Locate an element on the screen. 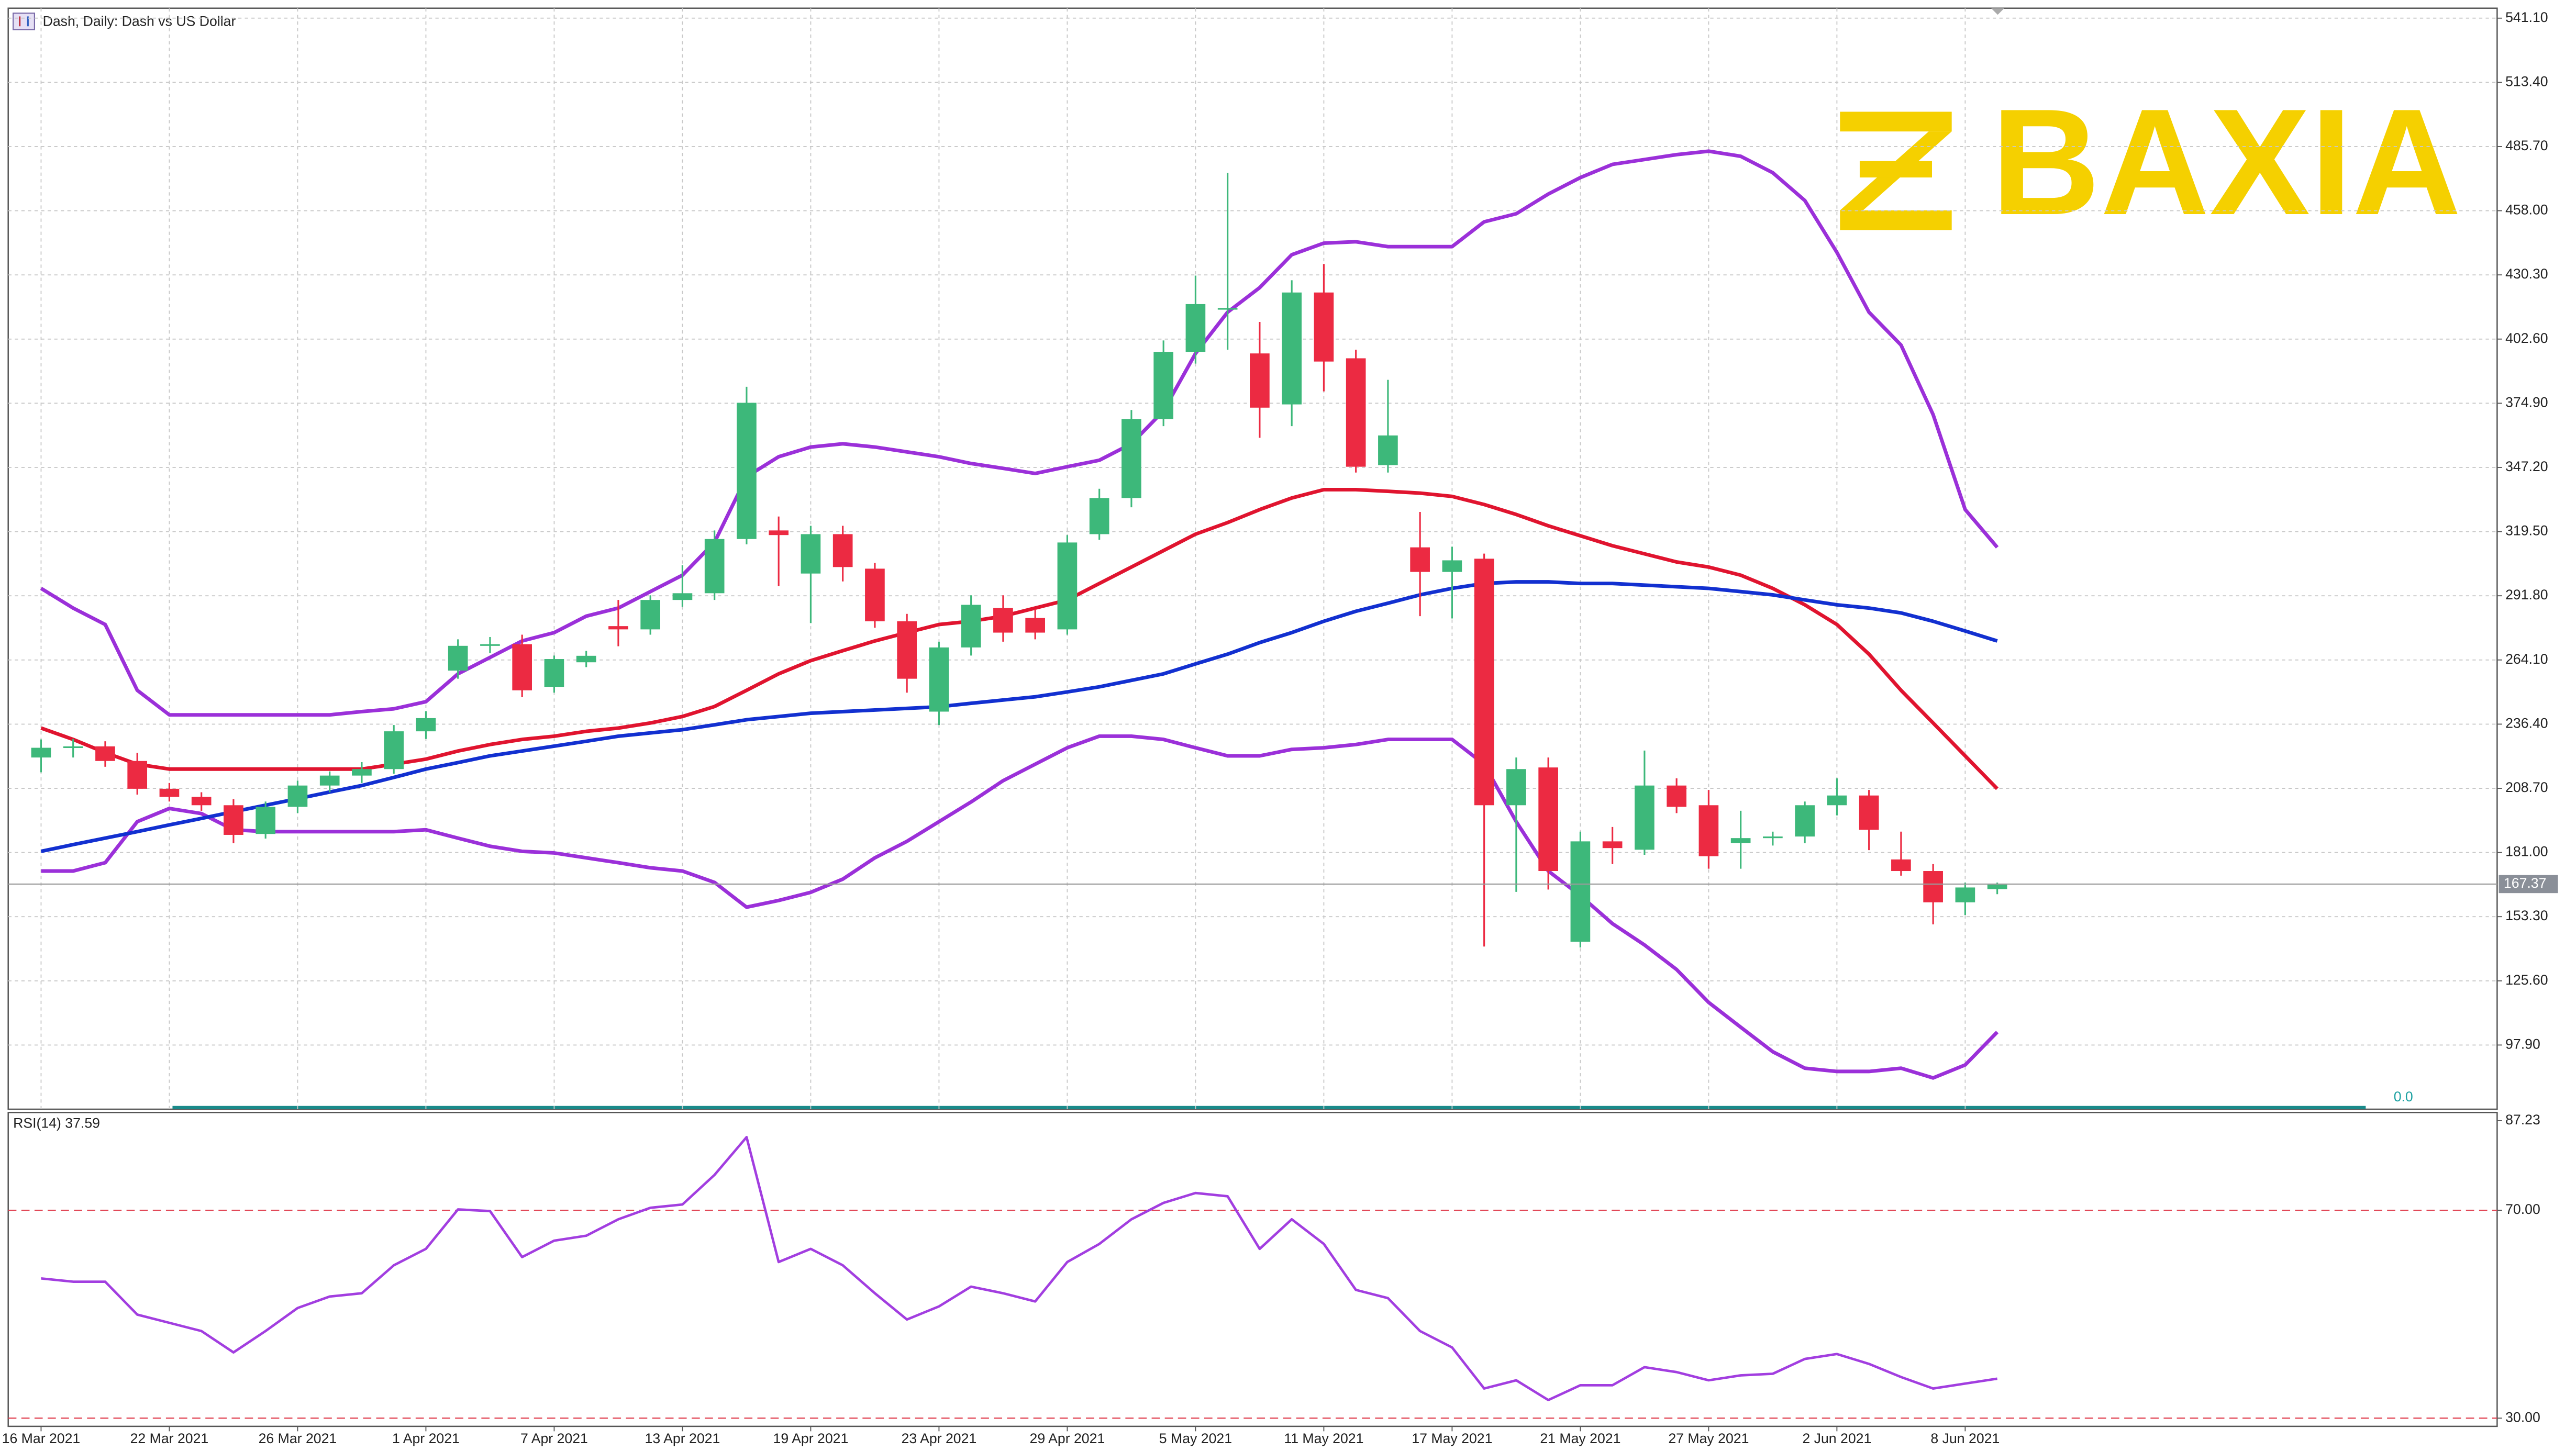  last-price-label: 167.37 is located at coordinates (2525, 883).